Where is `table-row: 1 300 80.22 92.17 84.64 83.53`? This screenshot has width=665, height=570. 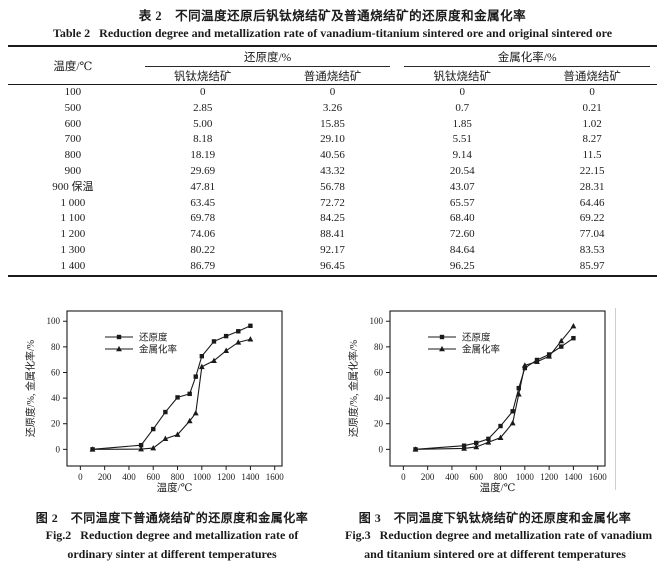
table-row: 1 300 80.22 92.17 84.64 83.53 is located at coordinates (332, 251).